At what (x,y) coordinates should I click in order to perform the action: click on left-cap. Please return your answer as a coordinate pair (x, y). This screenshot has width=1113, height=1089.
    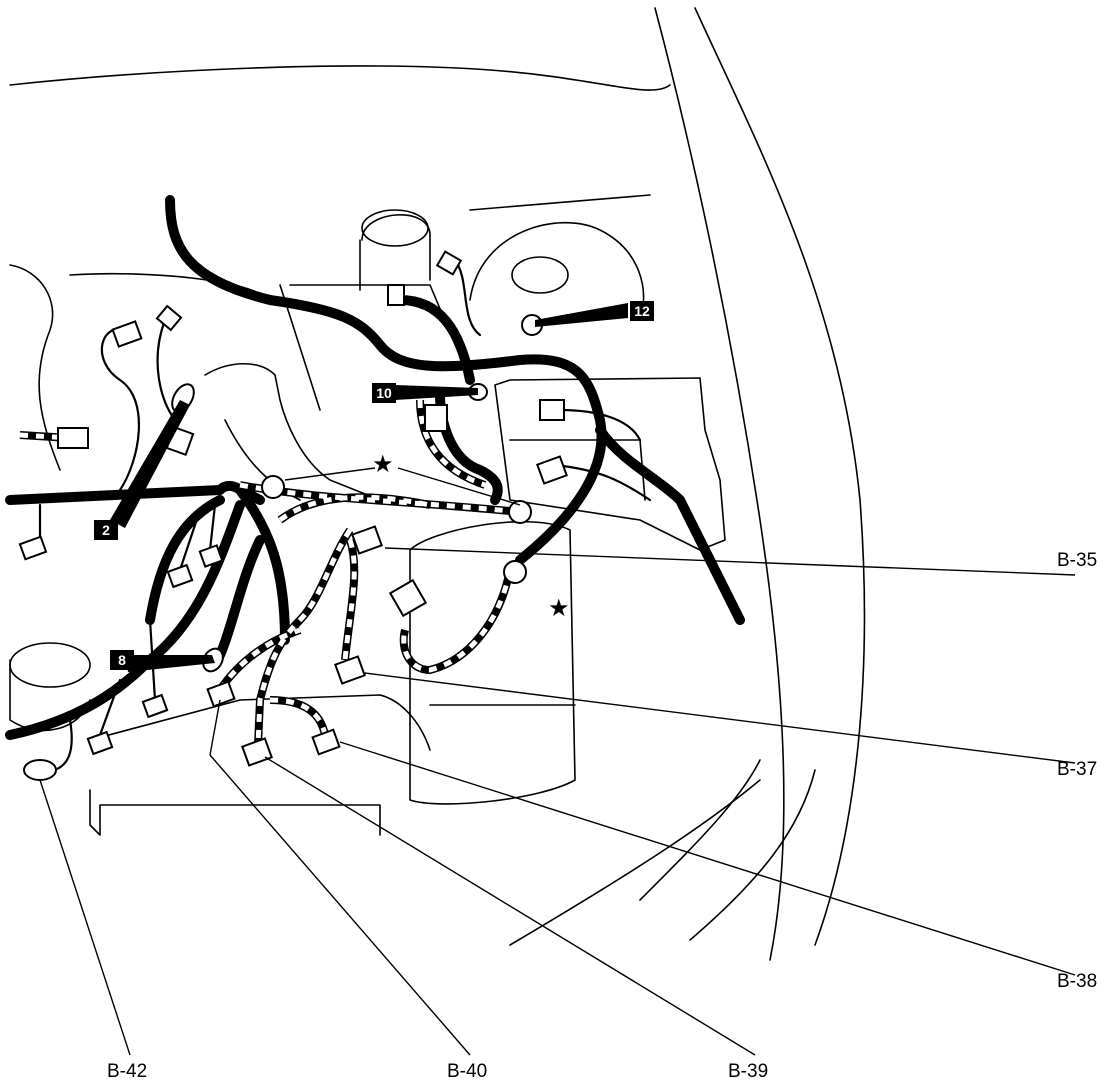
    Looking at the image, I should click on (50, 665).